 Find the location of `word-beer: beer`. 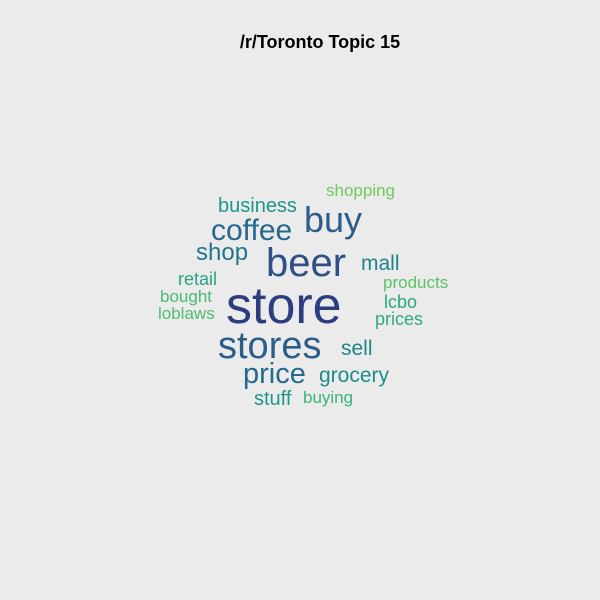

word-beer: beer is located at coordinates (306, 263).